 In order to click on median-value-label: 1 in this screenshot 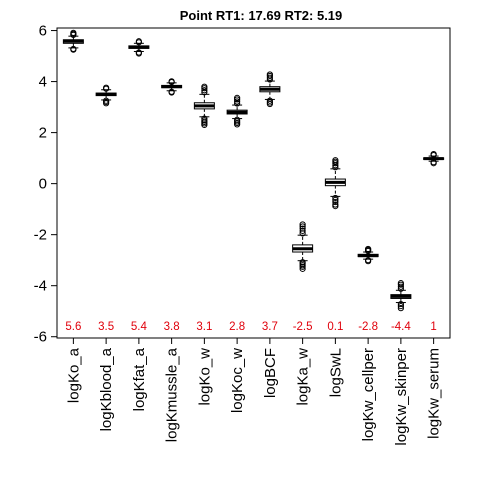, I will do `click(433, 327)`.